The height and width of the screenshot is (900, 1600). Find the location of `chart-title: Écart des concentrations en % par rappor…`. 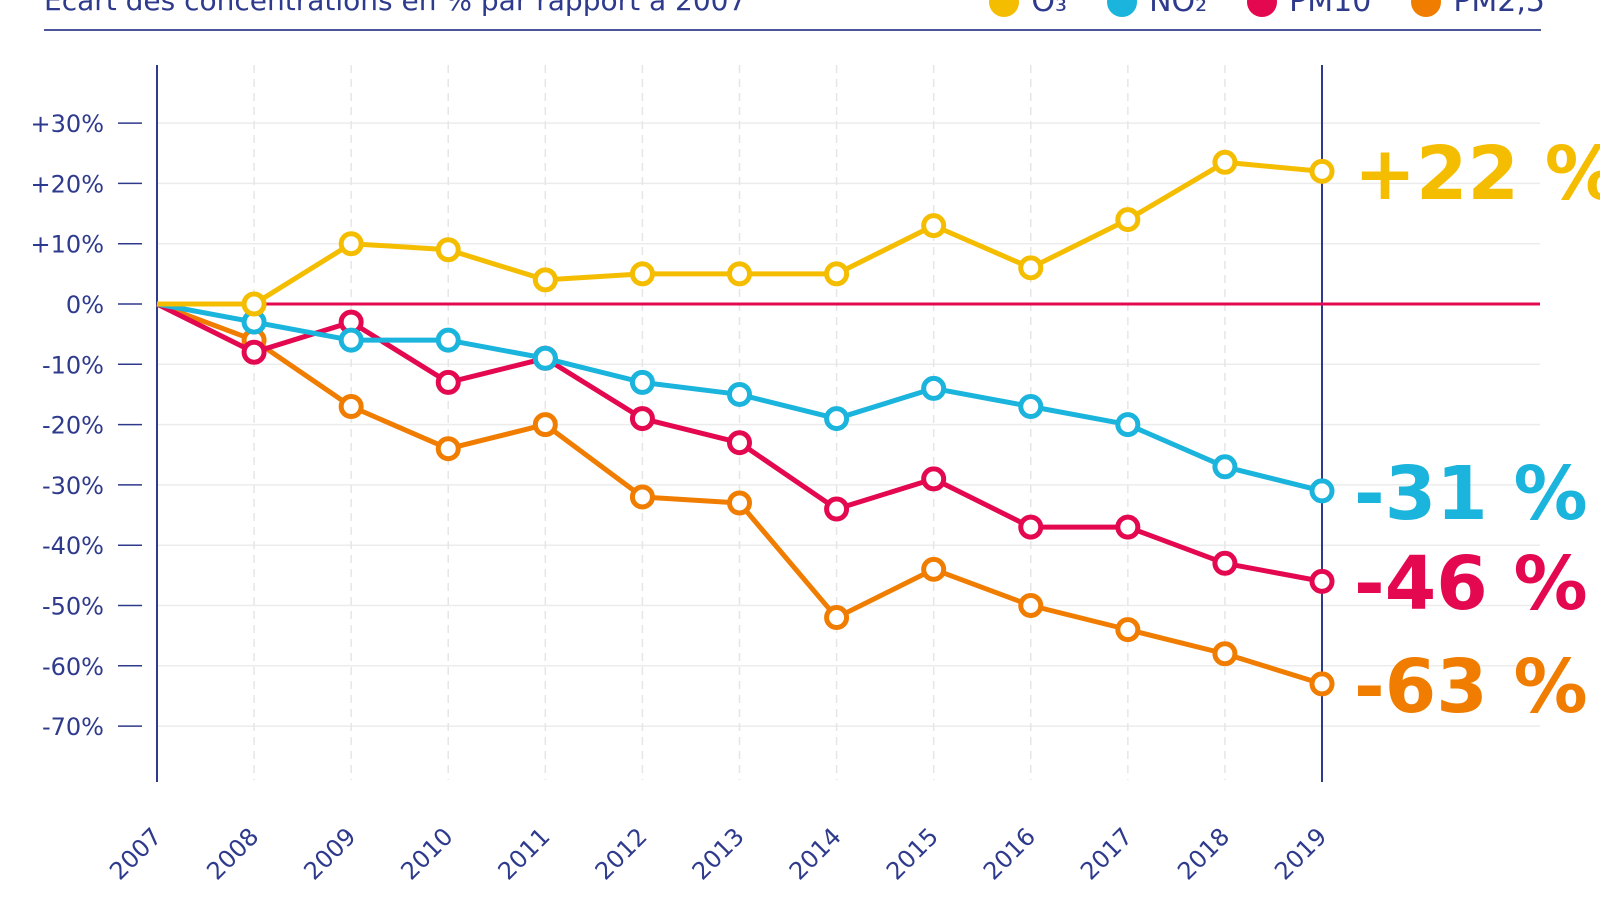

chart-title: Écart des concentrations en % par rappor… is located at coordinates (395, 8).